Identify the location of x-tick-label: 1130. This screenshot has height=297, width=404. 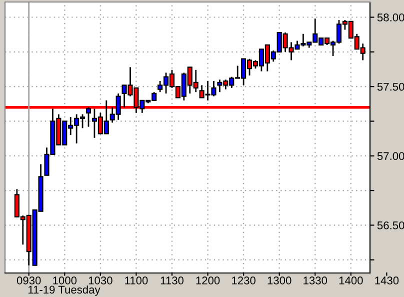
(172, 280).